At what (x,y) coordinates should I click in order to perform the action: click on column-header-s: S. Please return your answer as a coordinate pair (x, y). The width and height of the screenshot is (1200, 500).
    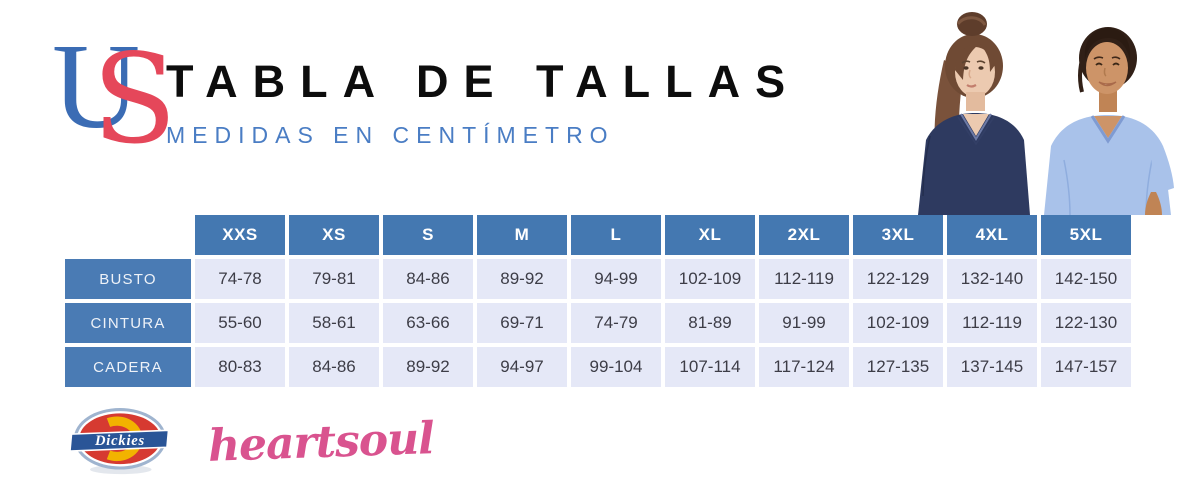
    Looking at the image, I should click on (428, 235).